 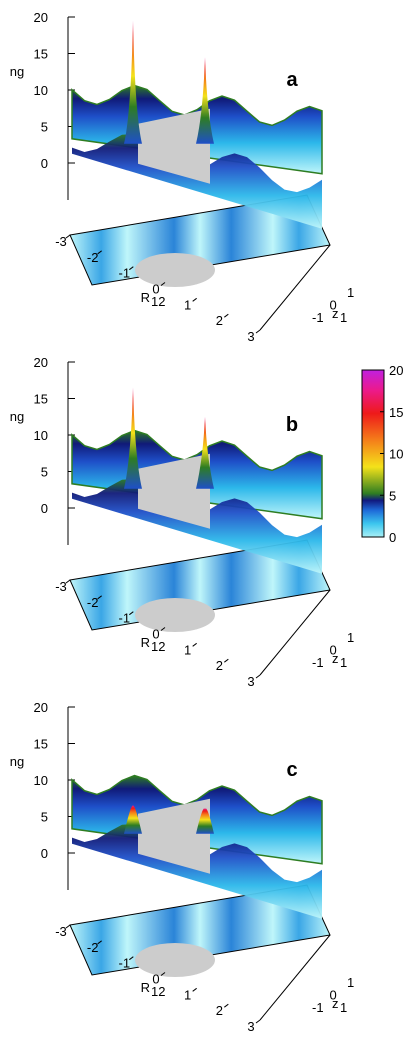 What do you see at coordinates (291, 770) in the screenshot?
I see `panel-label: c` at bounding box center [291, 770].